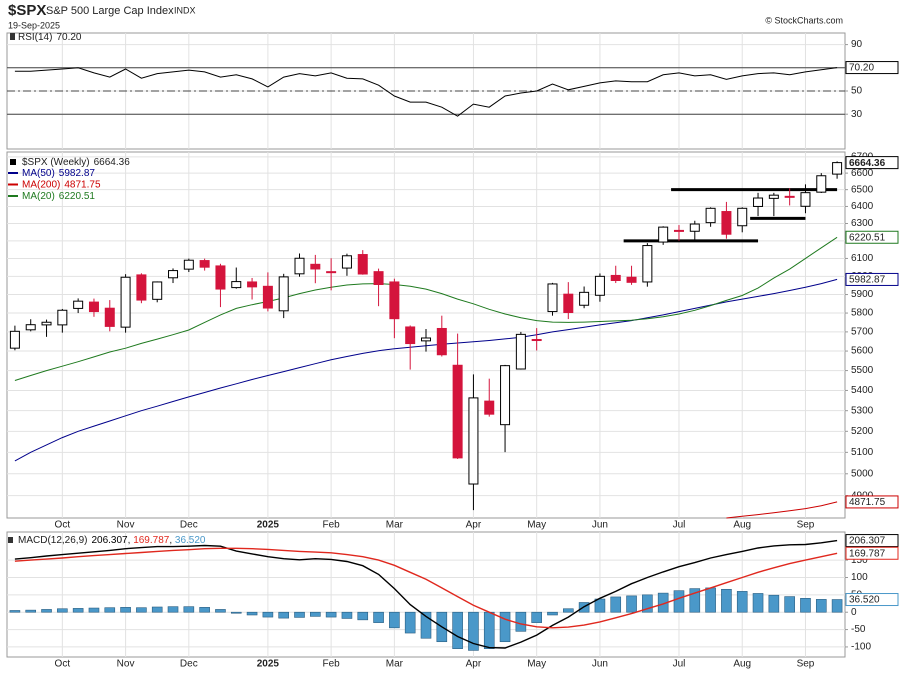 The image size is (900, 673). I want to click on last-value-label: 5982.87, so click(867, 280).